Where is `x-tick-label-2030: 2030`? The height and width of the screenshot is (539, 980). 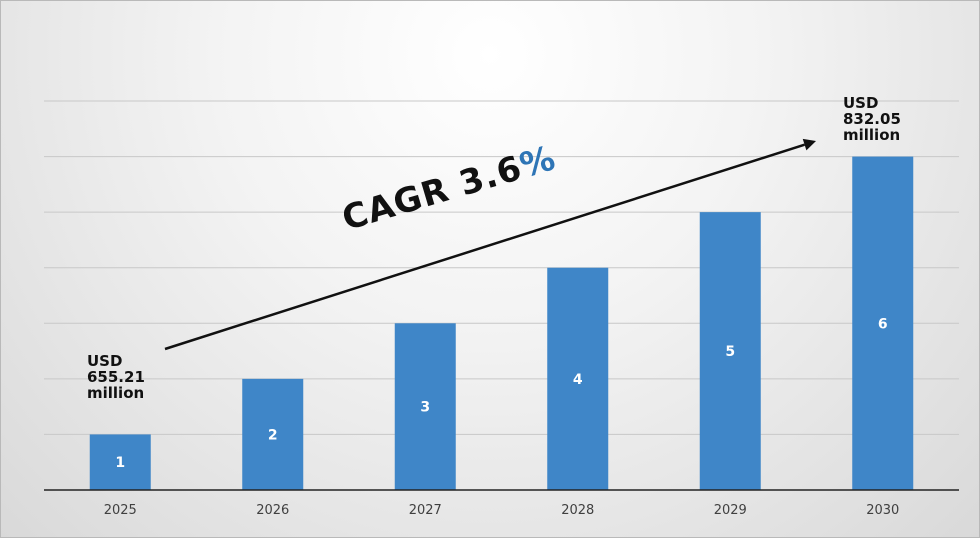 x-tick-label-2030: 2030 is located at coordinates (882, 510).